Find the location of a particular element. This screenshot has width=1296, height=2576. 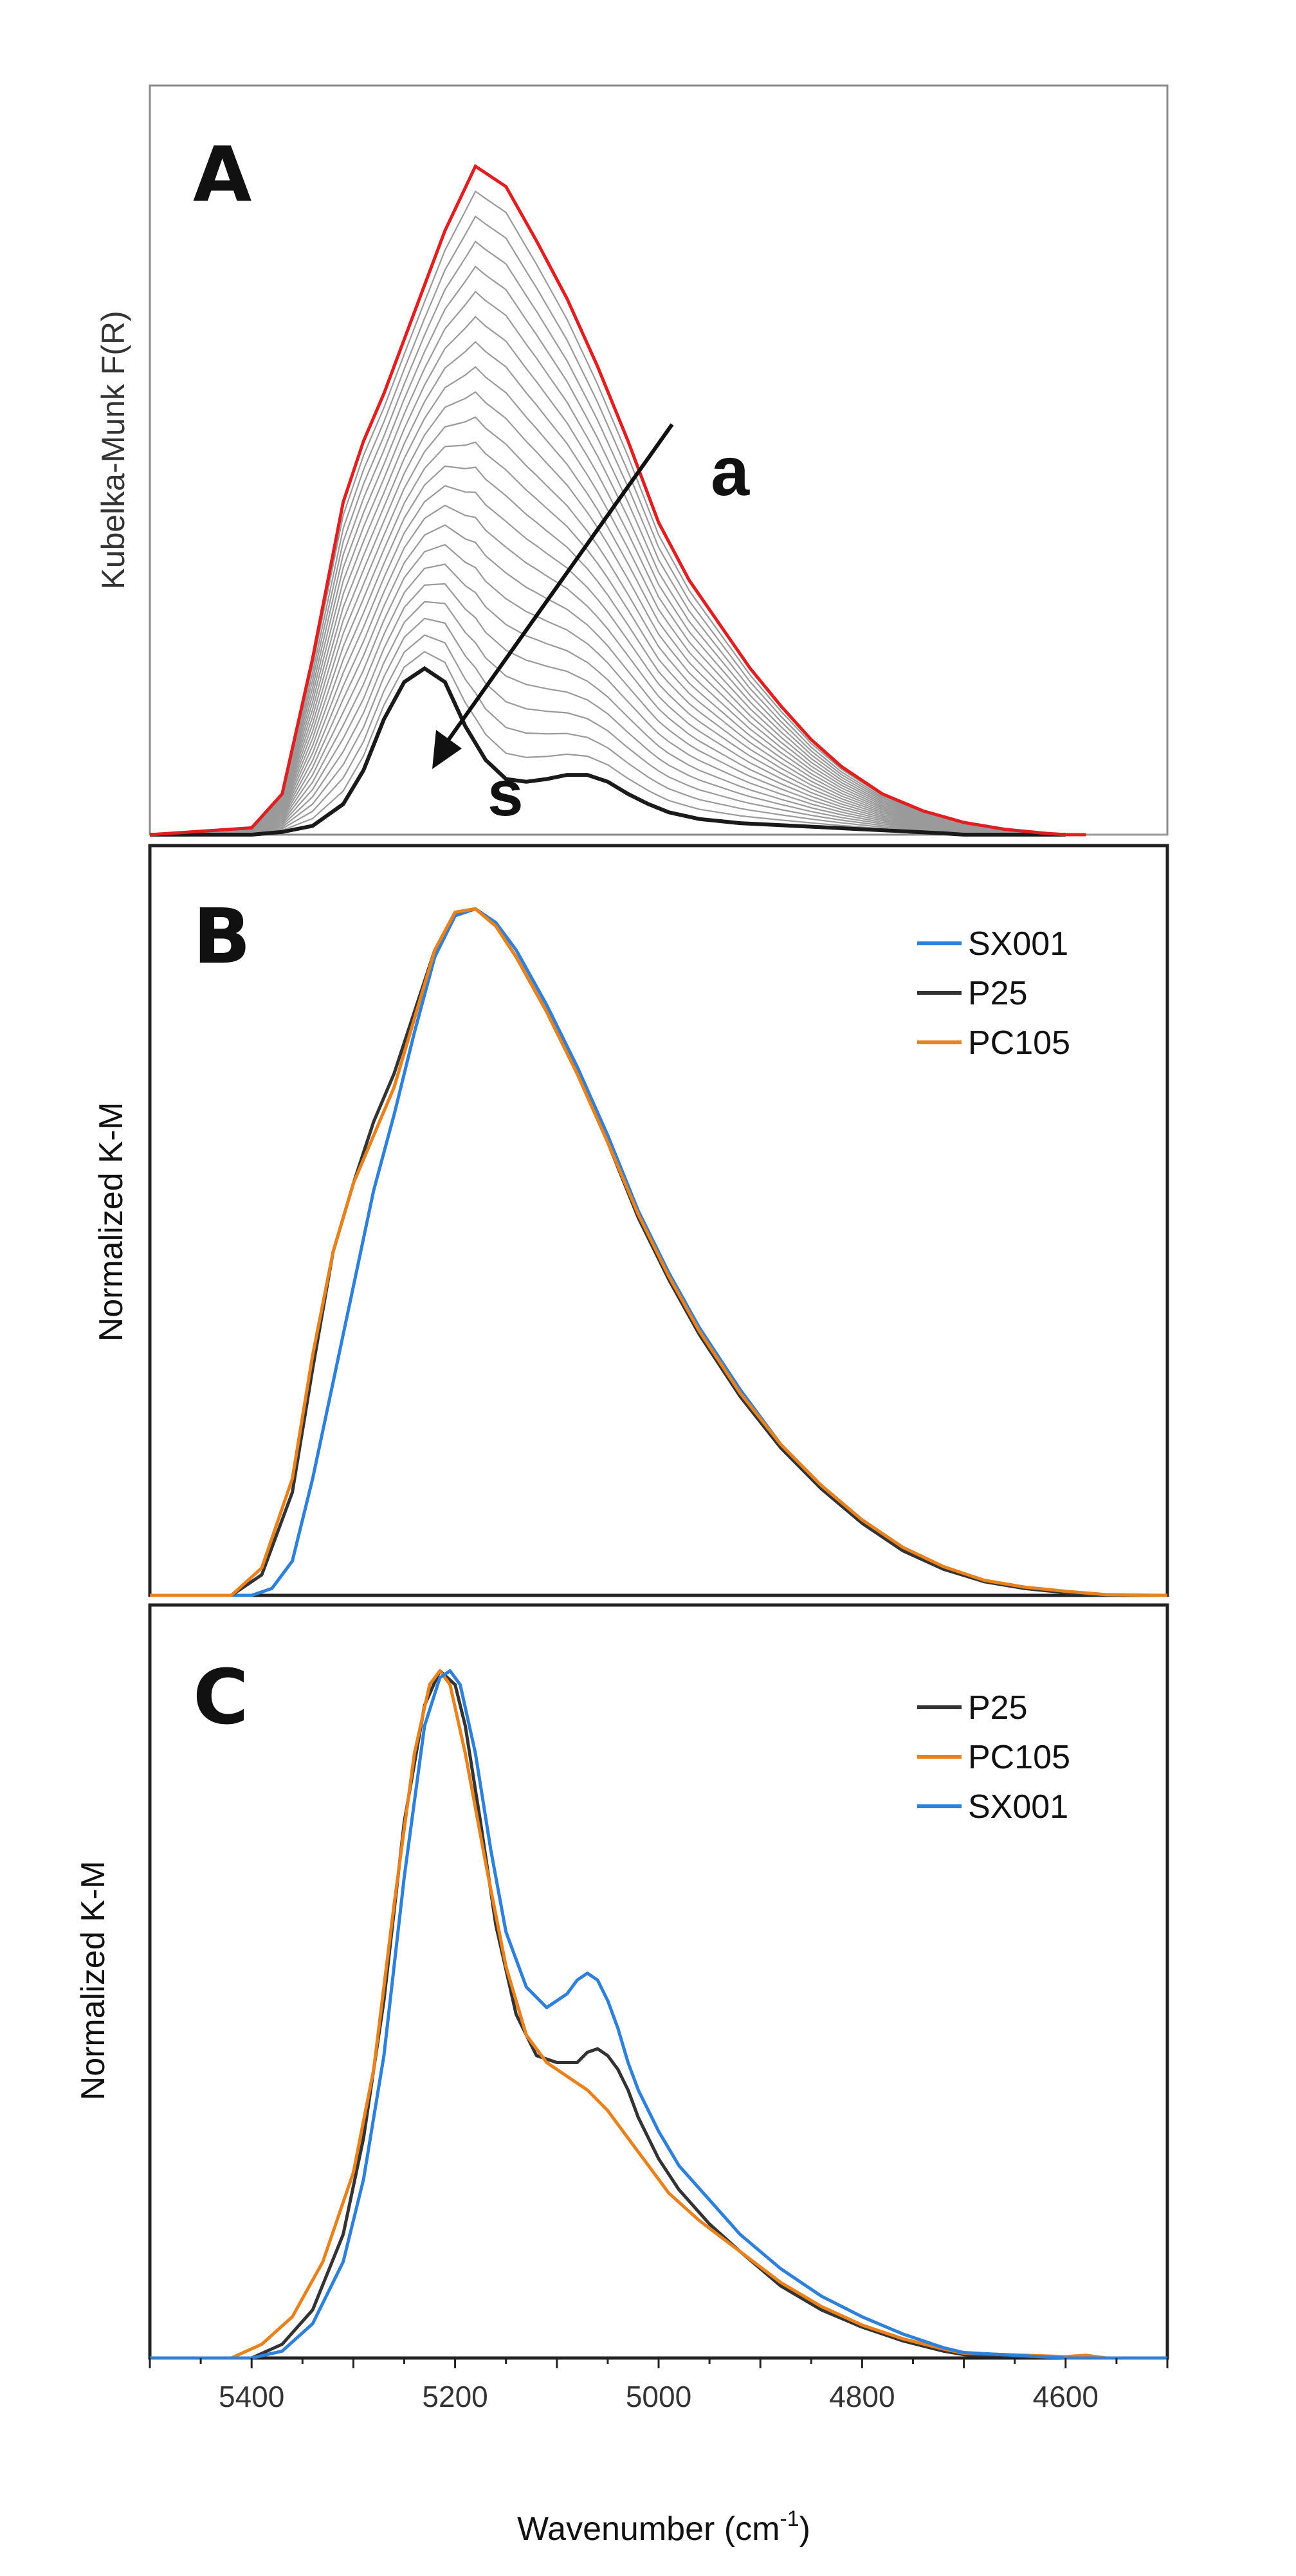

panel-b-legend: SX001 P25 PC105 is located at coordinates (993, 993).